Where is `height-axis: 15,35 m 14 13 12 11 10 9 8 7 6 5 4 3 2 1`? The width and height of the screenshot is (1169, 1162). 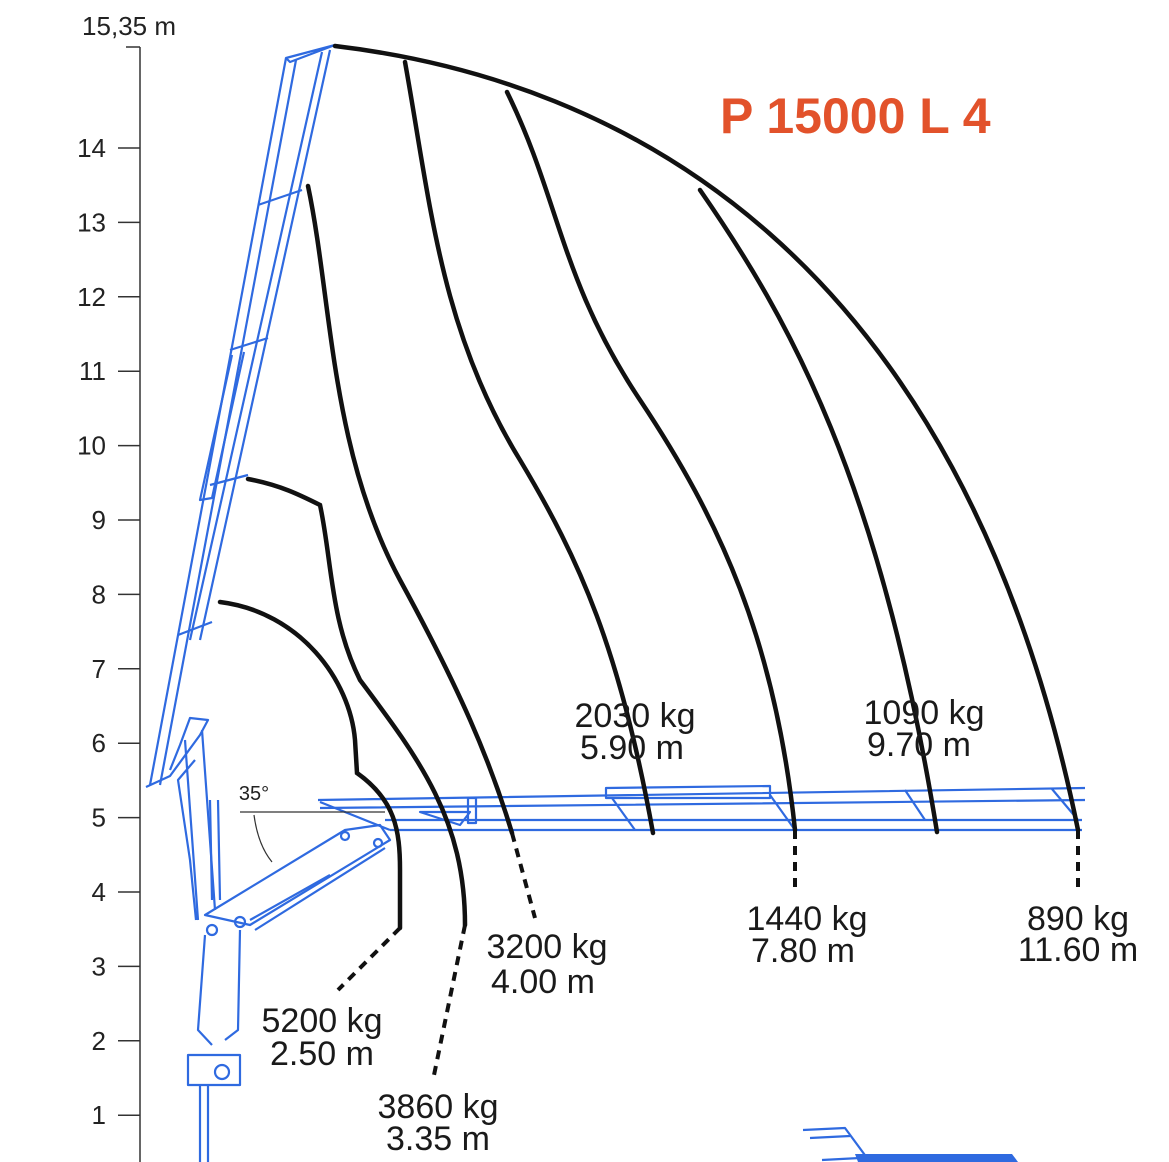 height-axis: 15,35 m 14 13 12 11 10 9 8 7 6 5 4 3 2 1 is located at coordinates (126, 586).